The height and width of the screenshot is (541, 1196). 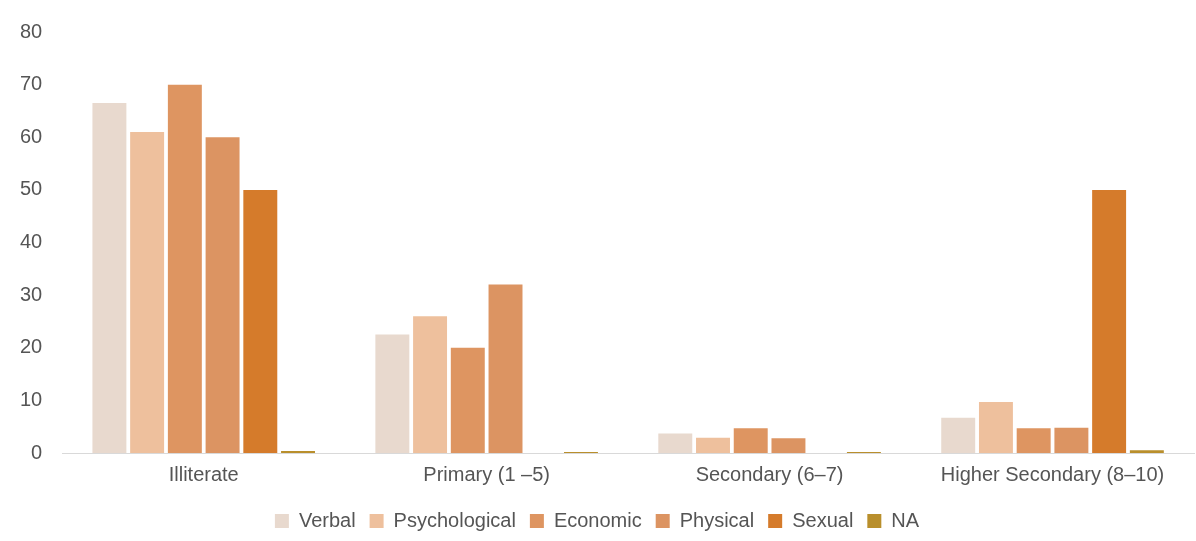 What do you see at coordinates (31, 346) in the screenshot?
I see `y-tick-label: 20` at bounding box center [31, 346].